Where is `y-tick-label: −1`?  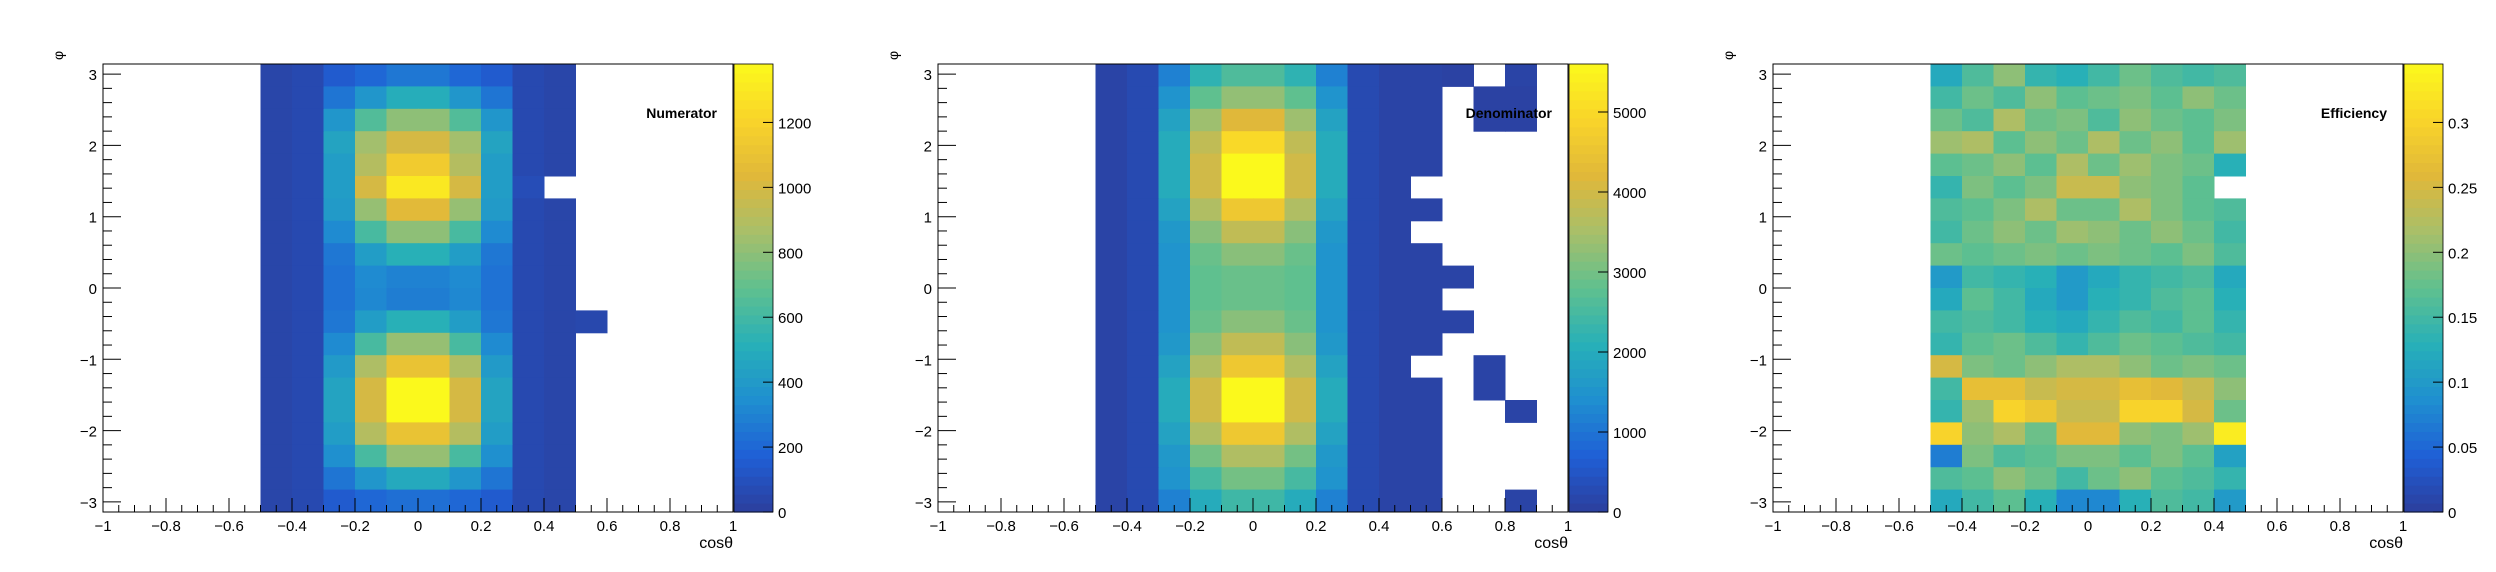
y-tick-label: −1 is located at coordinates (923, 360).